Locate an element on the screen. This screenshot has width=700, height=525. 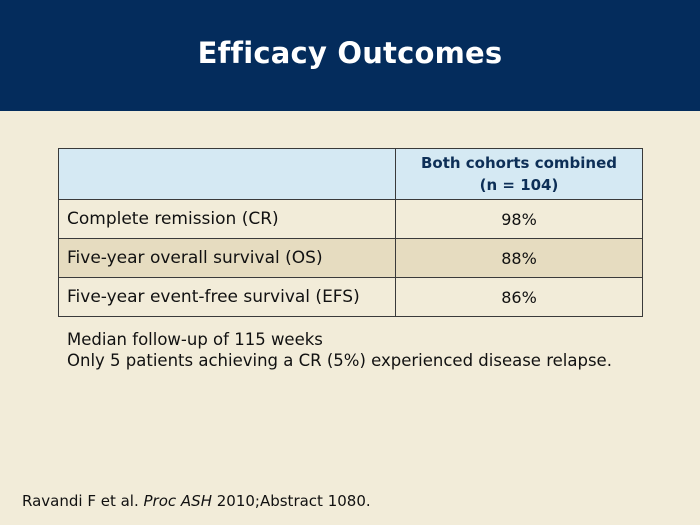
row-label: Five-year overall survival (OS) is located at coordinates (227, 258).